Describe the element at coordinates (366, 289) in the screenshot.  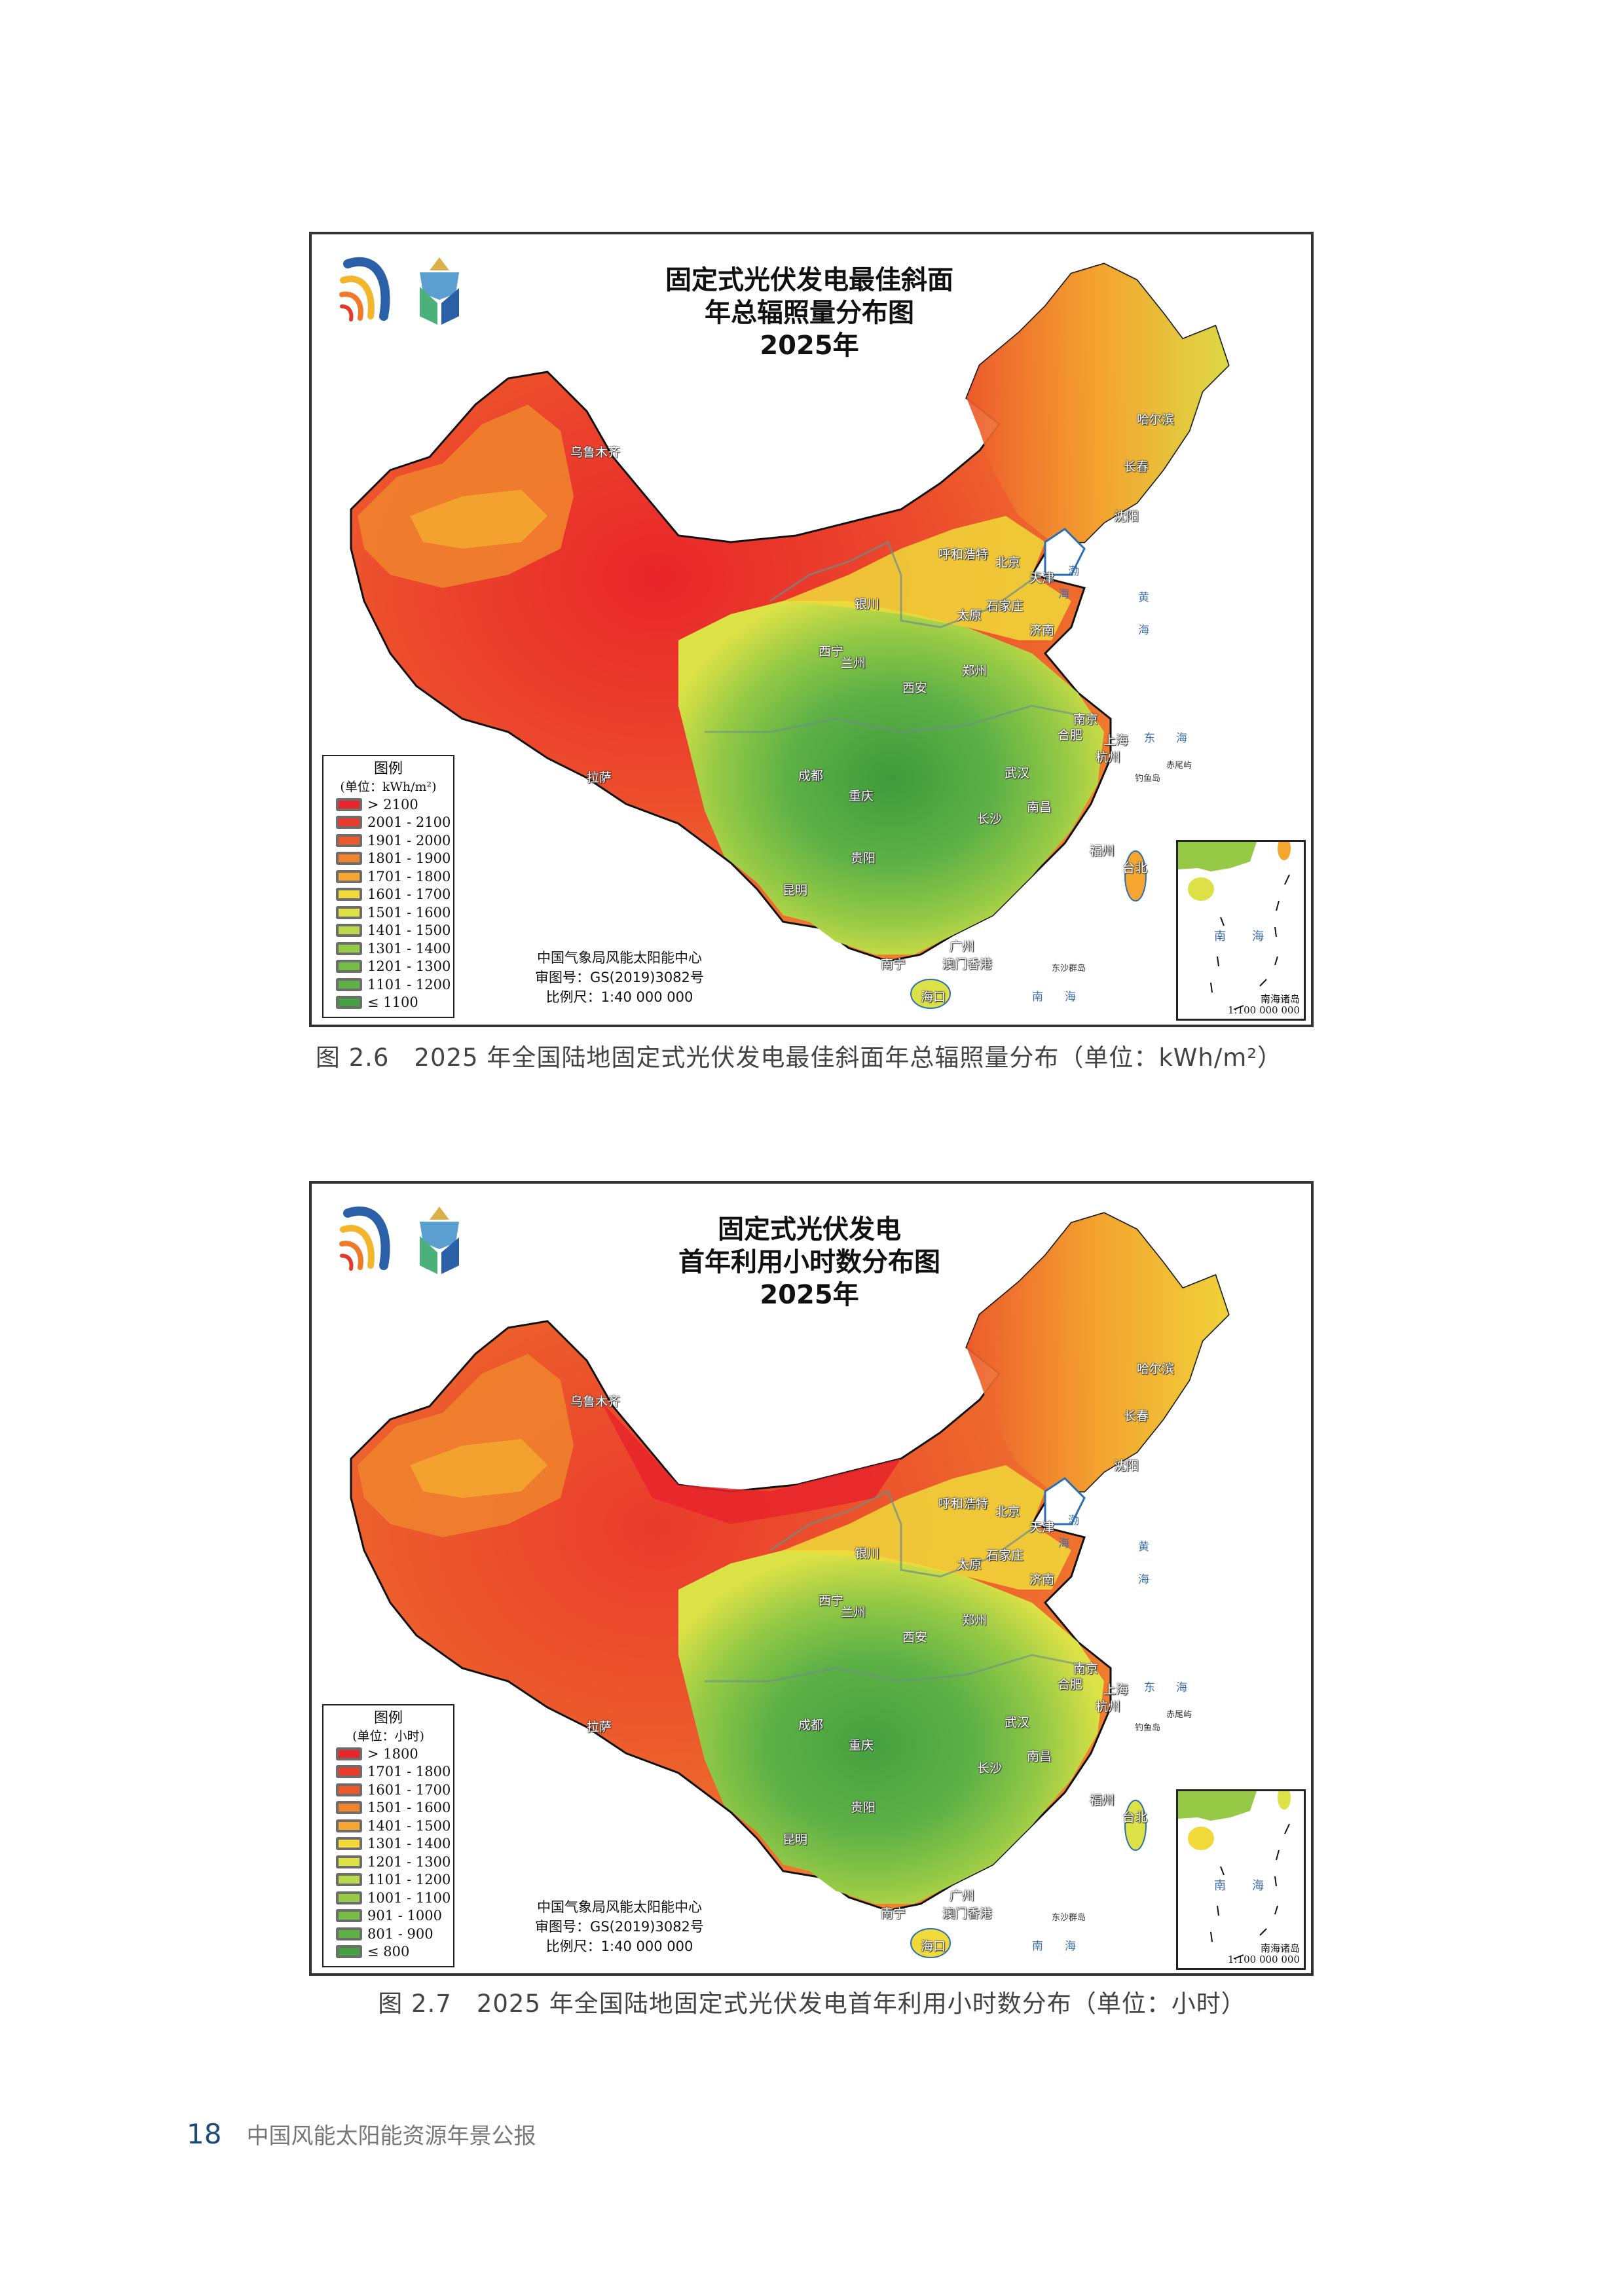
I see `logo-wave-icon` at that location.